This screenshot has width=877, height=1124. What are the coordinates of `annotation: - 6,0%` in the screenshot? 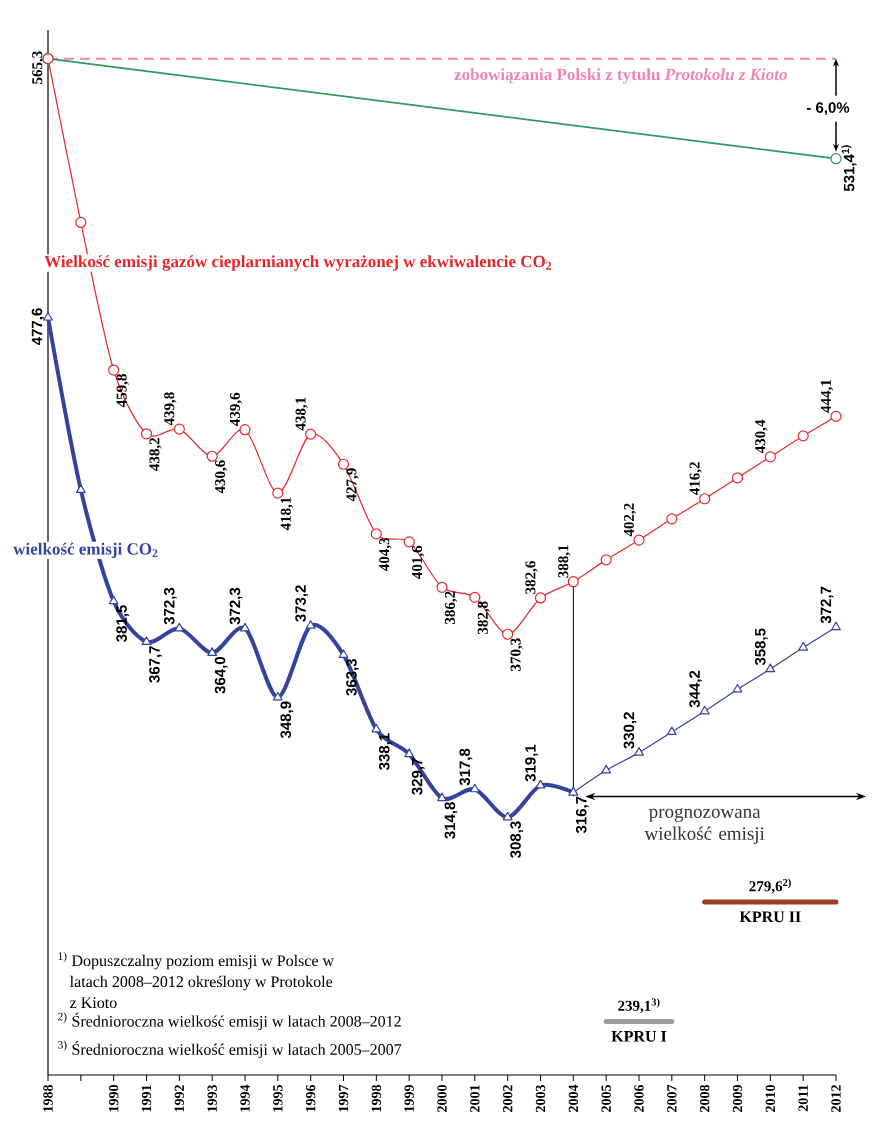 It's located at (828, 109).